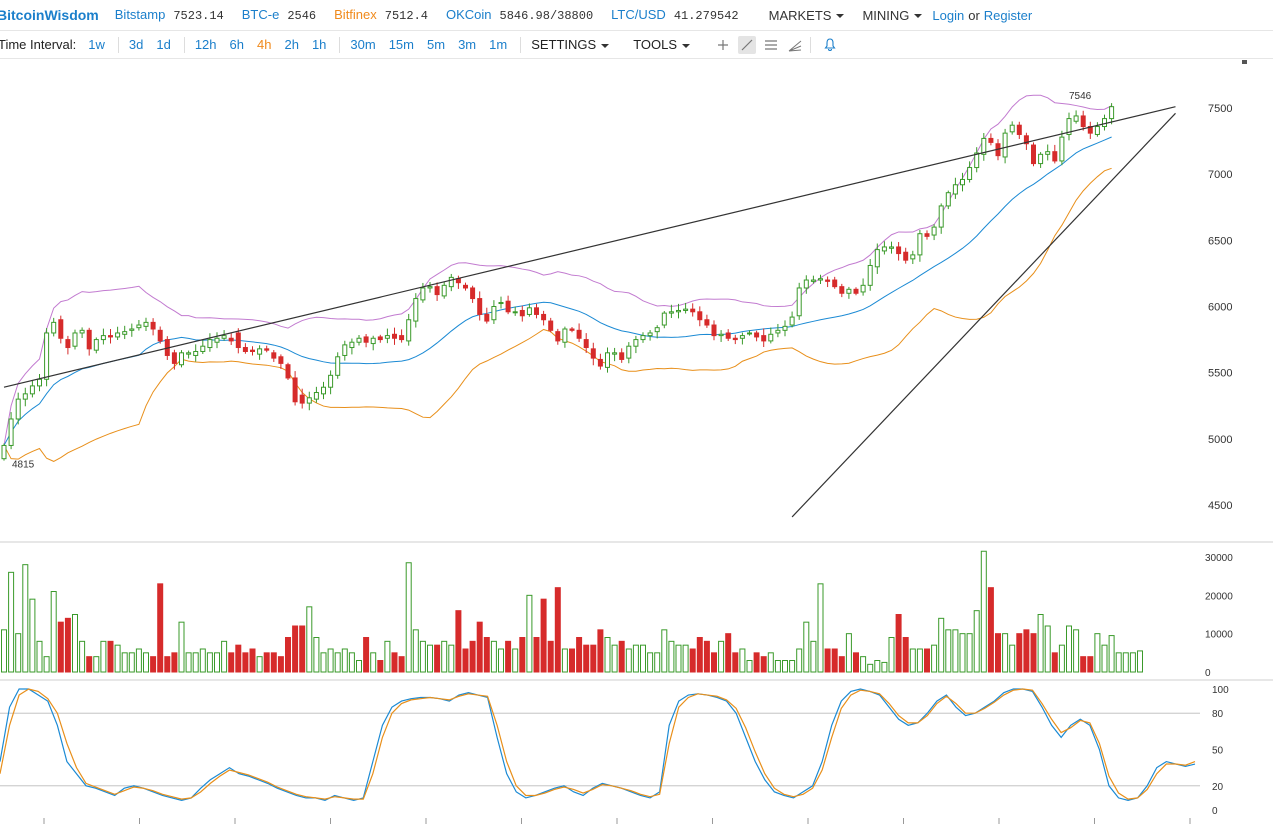 This screenshot has width=1273, height=824. I want to click on interval-4h: 4h, so click(264, 44).